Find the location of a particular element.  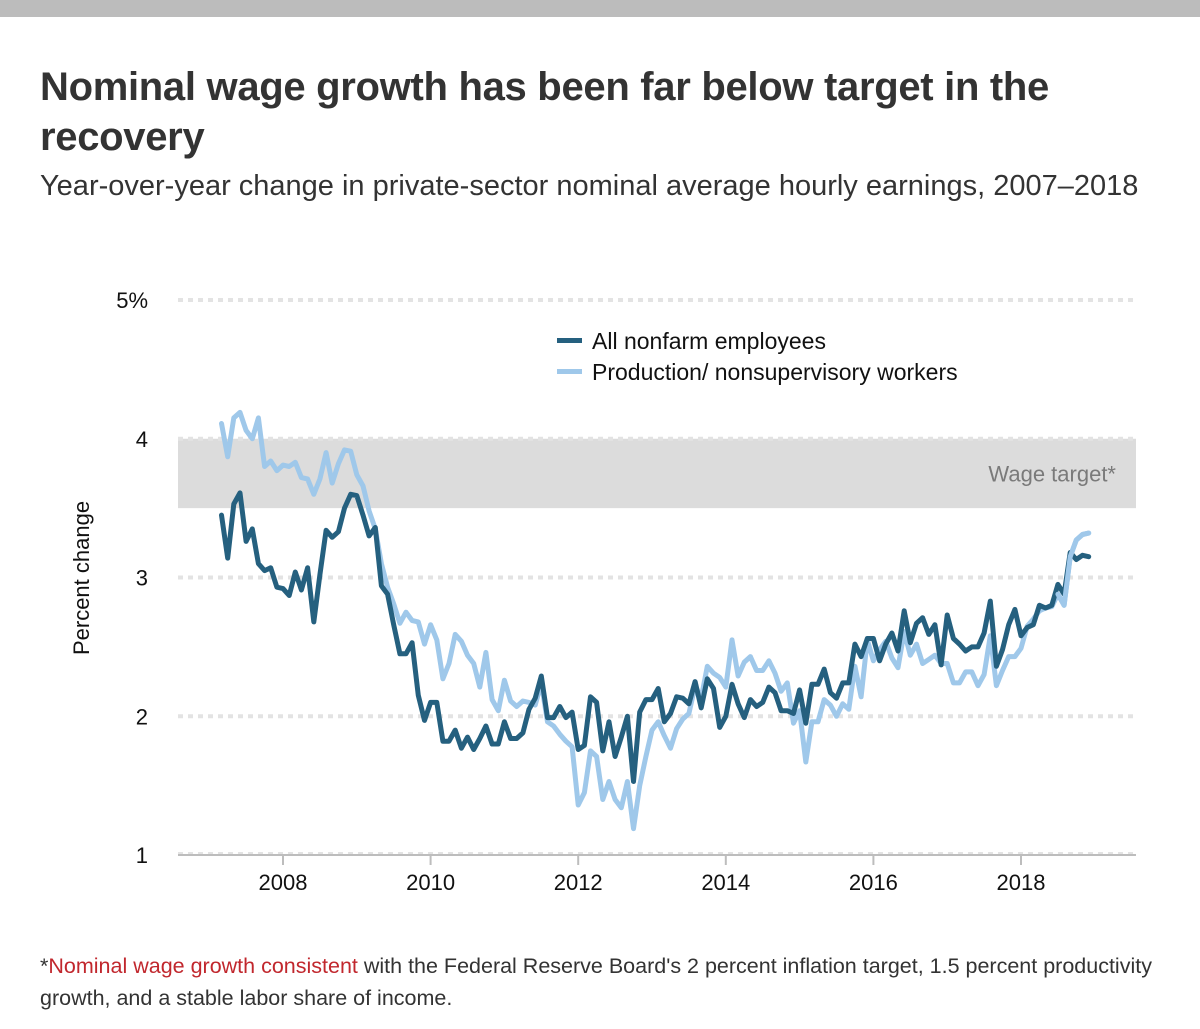

x-tick-label: 2012 is located at coordinates (578, 882).